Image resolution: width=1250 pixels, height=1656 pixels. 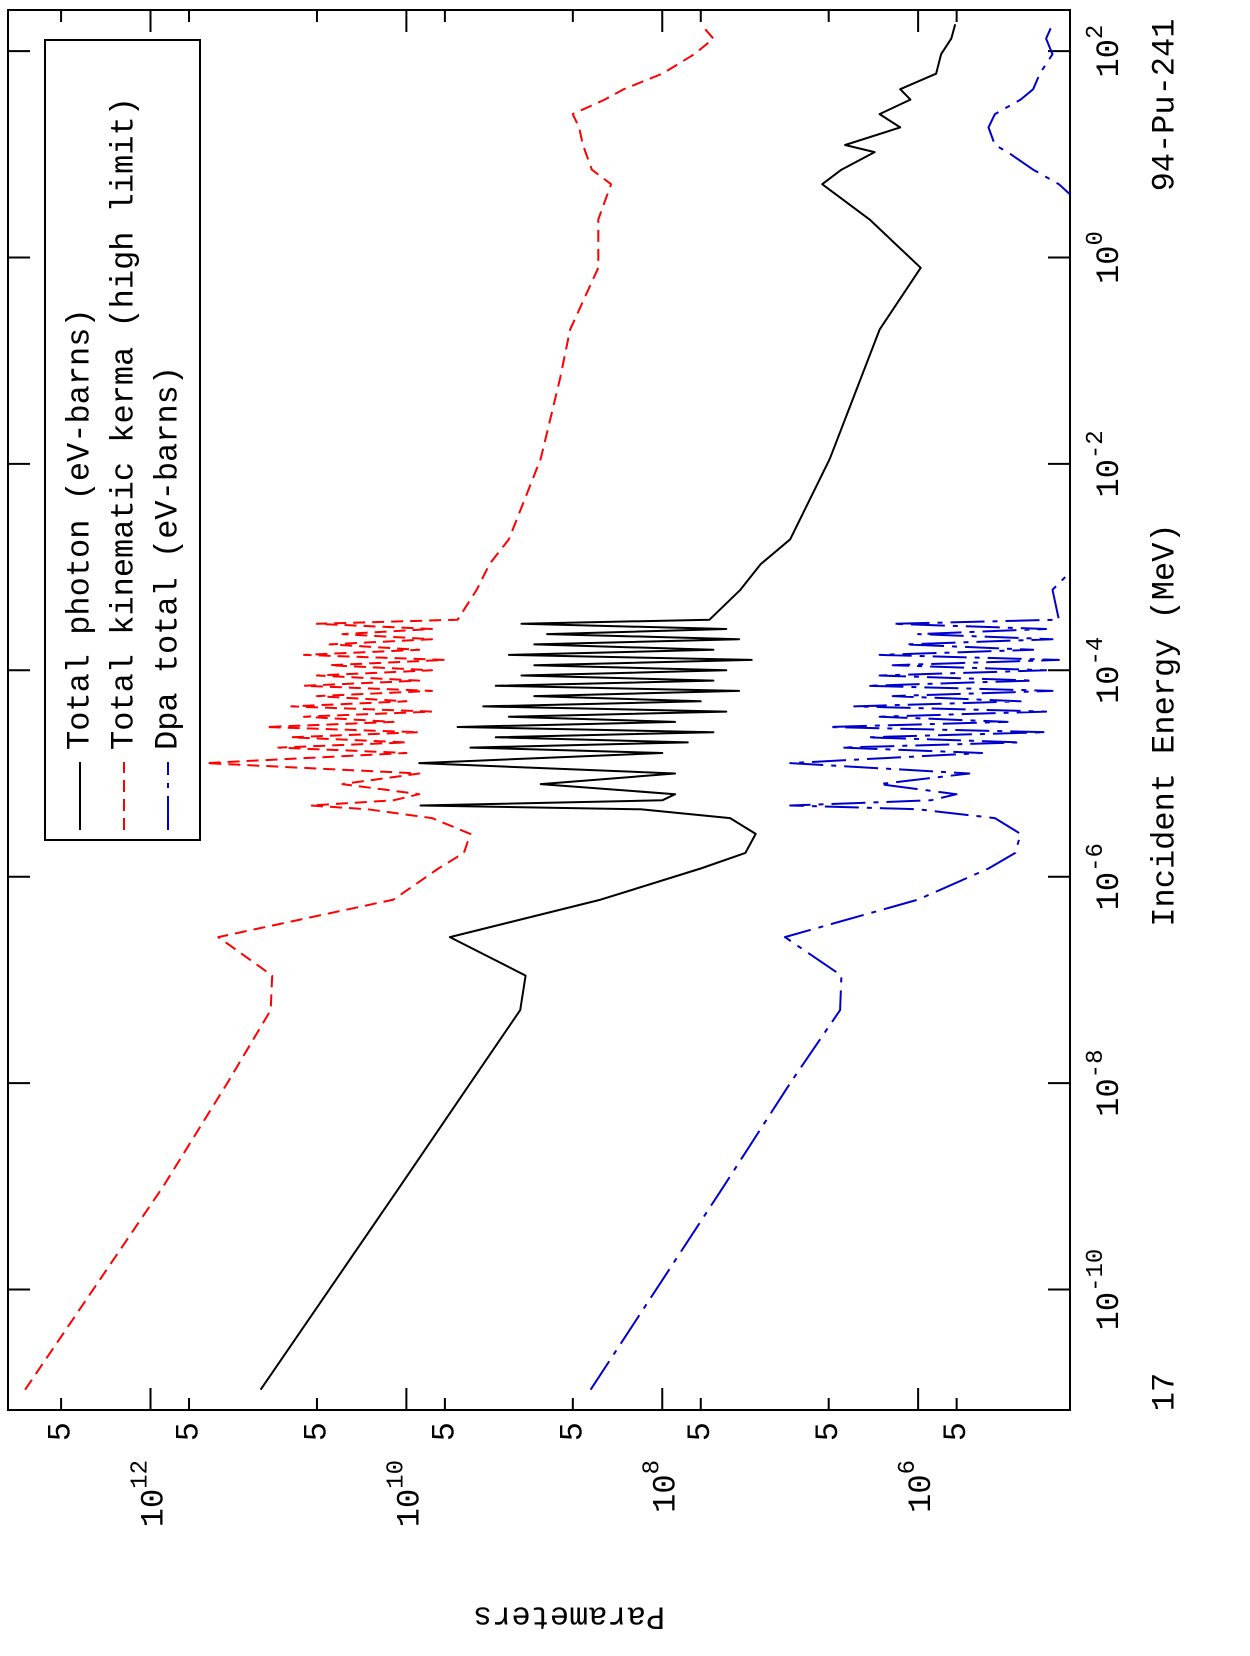 What do you see at coordinates (1105, 876) in the screenshot?
I see `x-tick-label: 10-6` at bounding box center [1105, 876].